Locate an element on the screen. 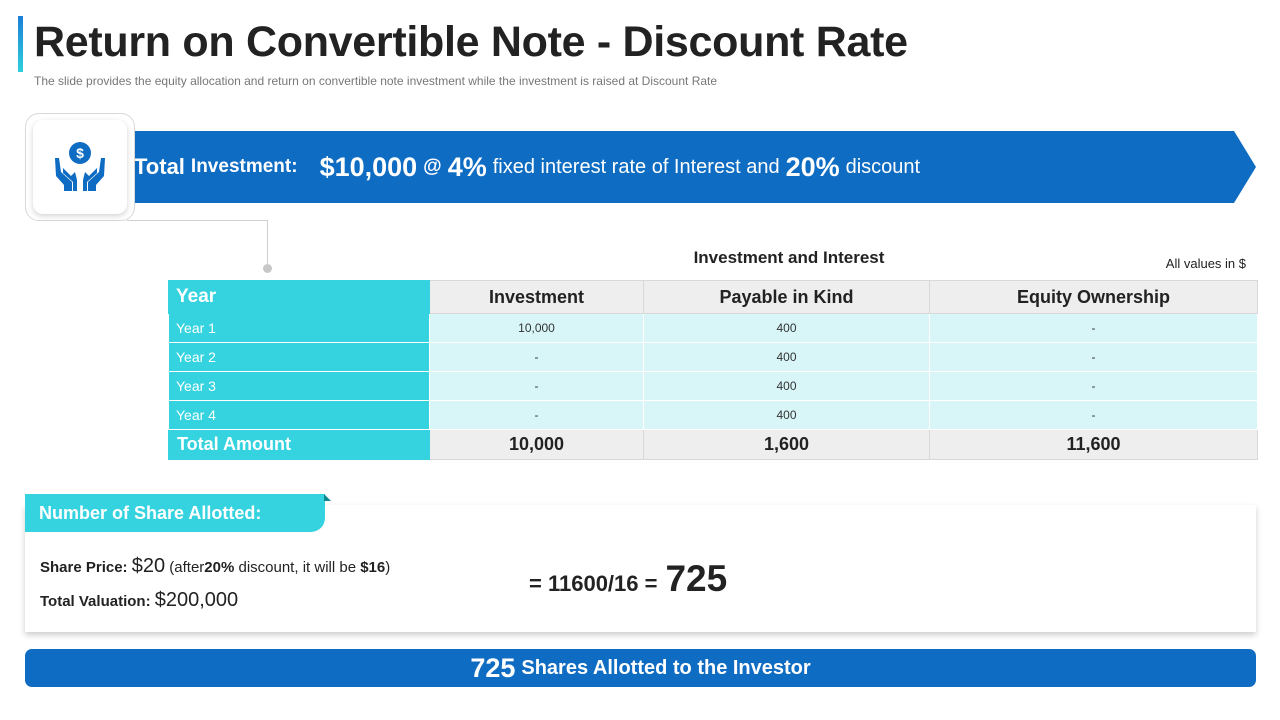 This screenshot has width=1280, height=720. total-valuation-label: Total Valuation: is located at coordinates (95, 601).